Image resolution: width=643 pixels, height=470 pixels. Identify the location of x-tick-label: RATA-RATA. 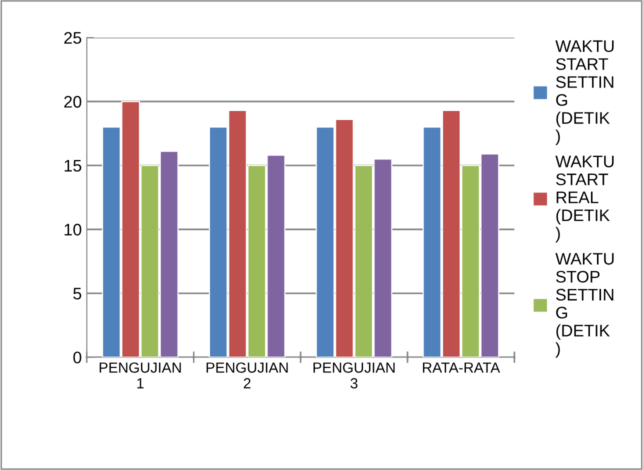
(461, 367).